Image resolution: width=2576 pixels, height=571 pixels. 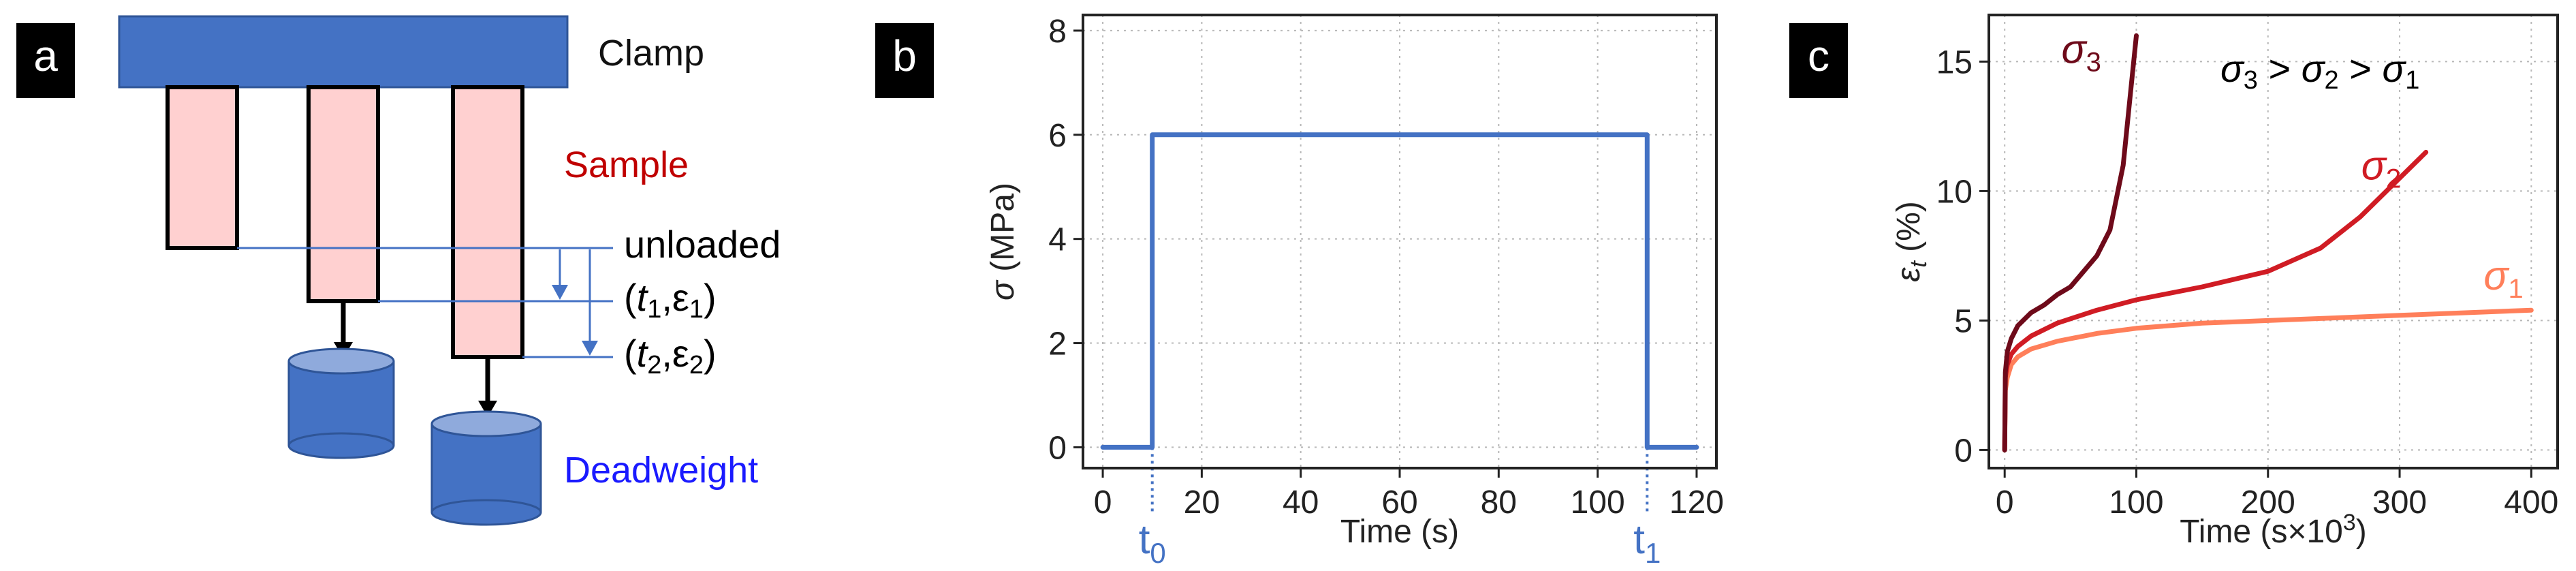 I want to click on x-tick-label: 80, so click(x=1499, y=503).